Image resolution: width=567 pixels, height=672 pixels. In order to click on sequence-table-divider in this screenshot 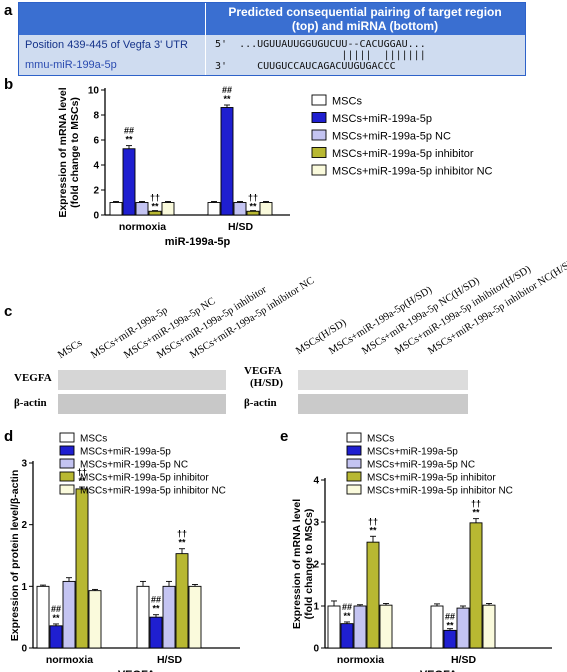, I will do `click(205, 39)`.